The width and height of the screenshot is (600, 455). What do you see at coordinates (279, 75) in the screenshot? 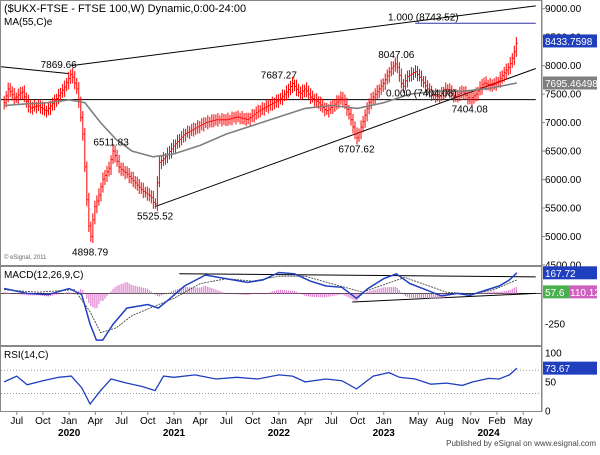
I see `price-annotation: 7687.27` at bounding box center [279, 75].